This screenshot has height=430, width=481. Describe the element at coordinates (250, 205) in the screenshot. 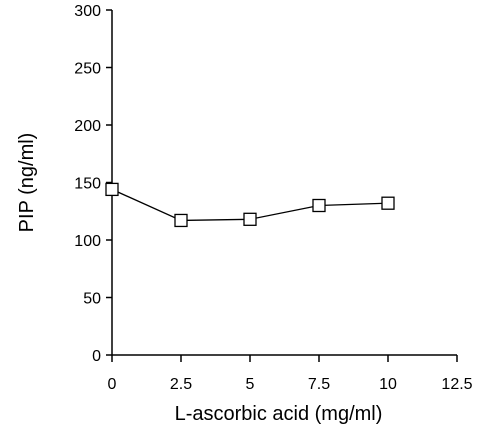

I see `series-group` at that location.